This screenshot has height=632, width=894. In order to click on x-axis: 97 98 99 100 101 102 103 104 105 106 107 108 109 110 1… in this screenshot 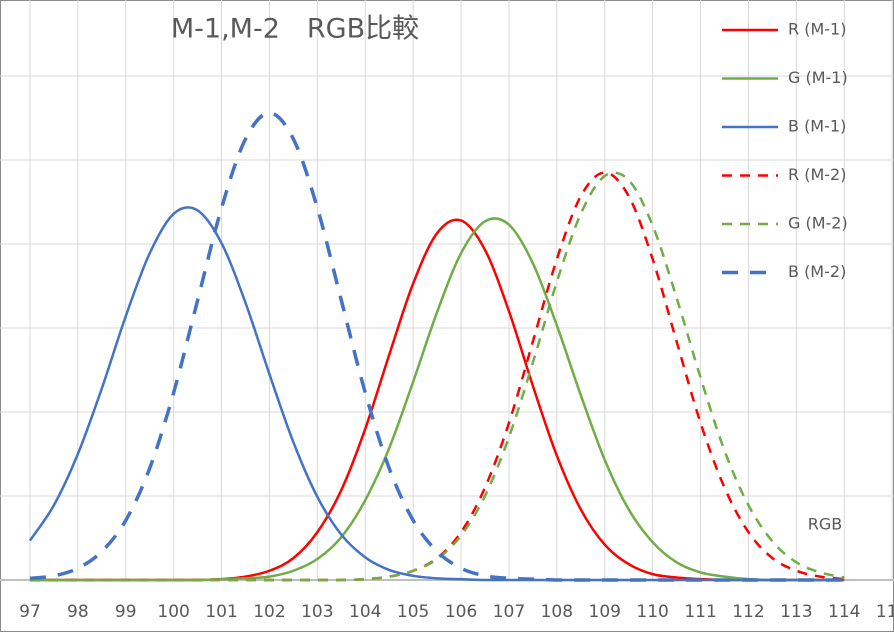, I will do `click(456, 612)`.